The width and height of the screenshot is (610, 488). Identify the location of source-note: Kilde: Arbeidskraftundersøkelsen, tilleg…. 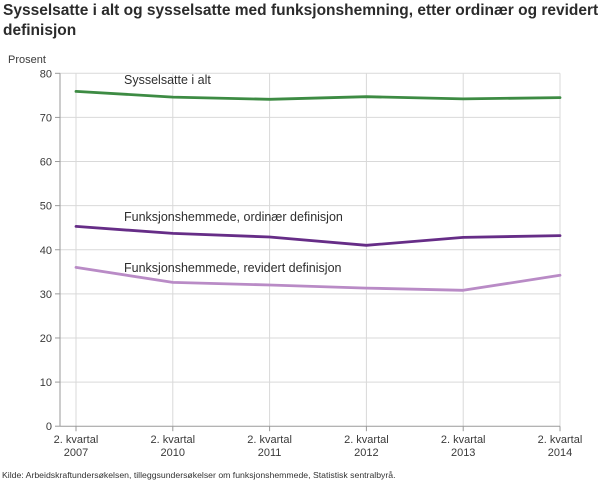
(199, 475).